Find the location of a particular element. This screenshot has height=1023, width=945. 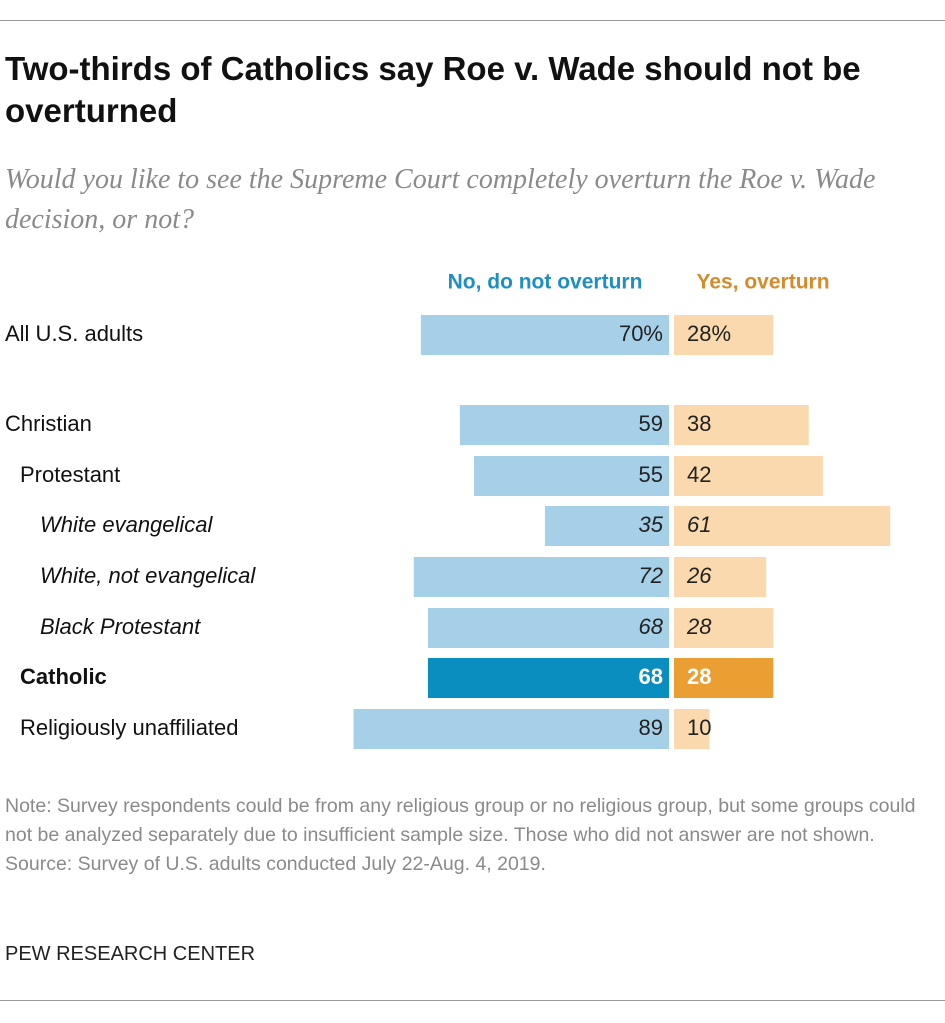

category-label: Christian is located at coordinates (48, 423).